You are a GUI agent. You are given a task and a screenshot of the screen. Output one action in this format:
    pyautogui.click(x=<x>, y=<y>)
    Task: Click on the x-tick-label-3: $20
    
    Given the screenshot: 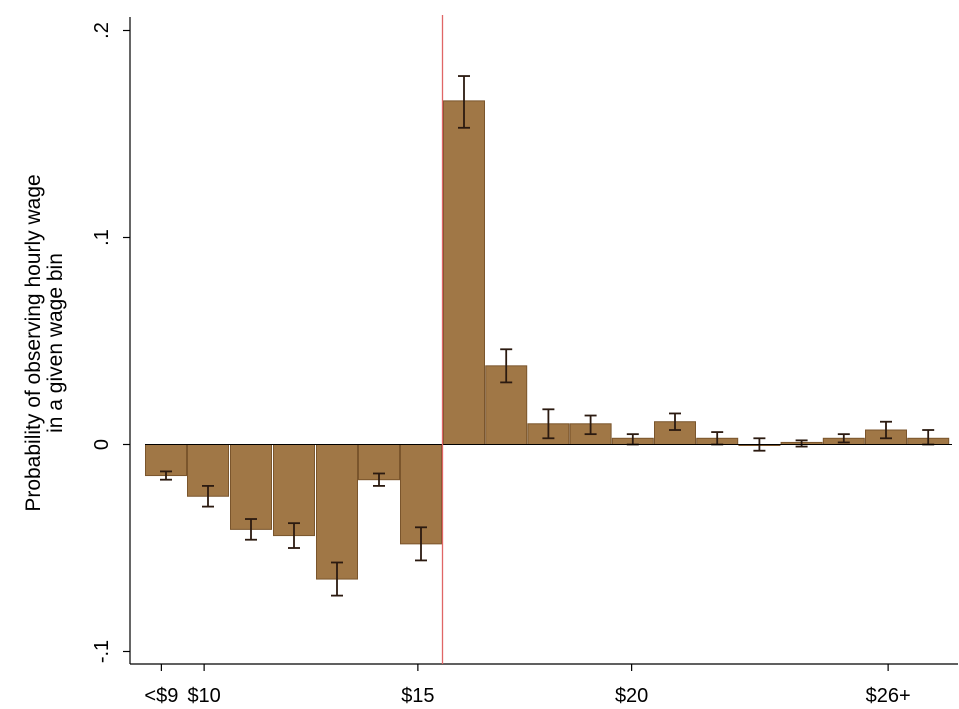 What is the action you would take?
    pyautogui.click(x=631, y=696)
    